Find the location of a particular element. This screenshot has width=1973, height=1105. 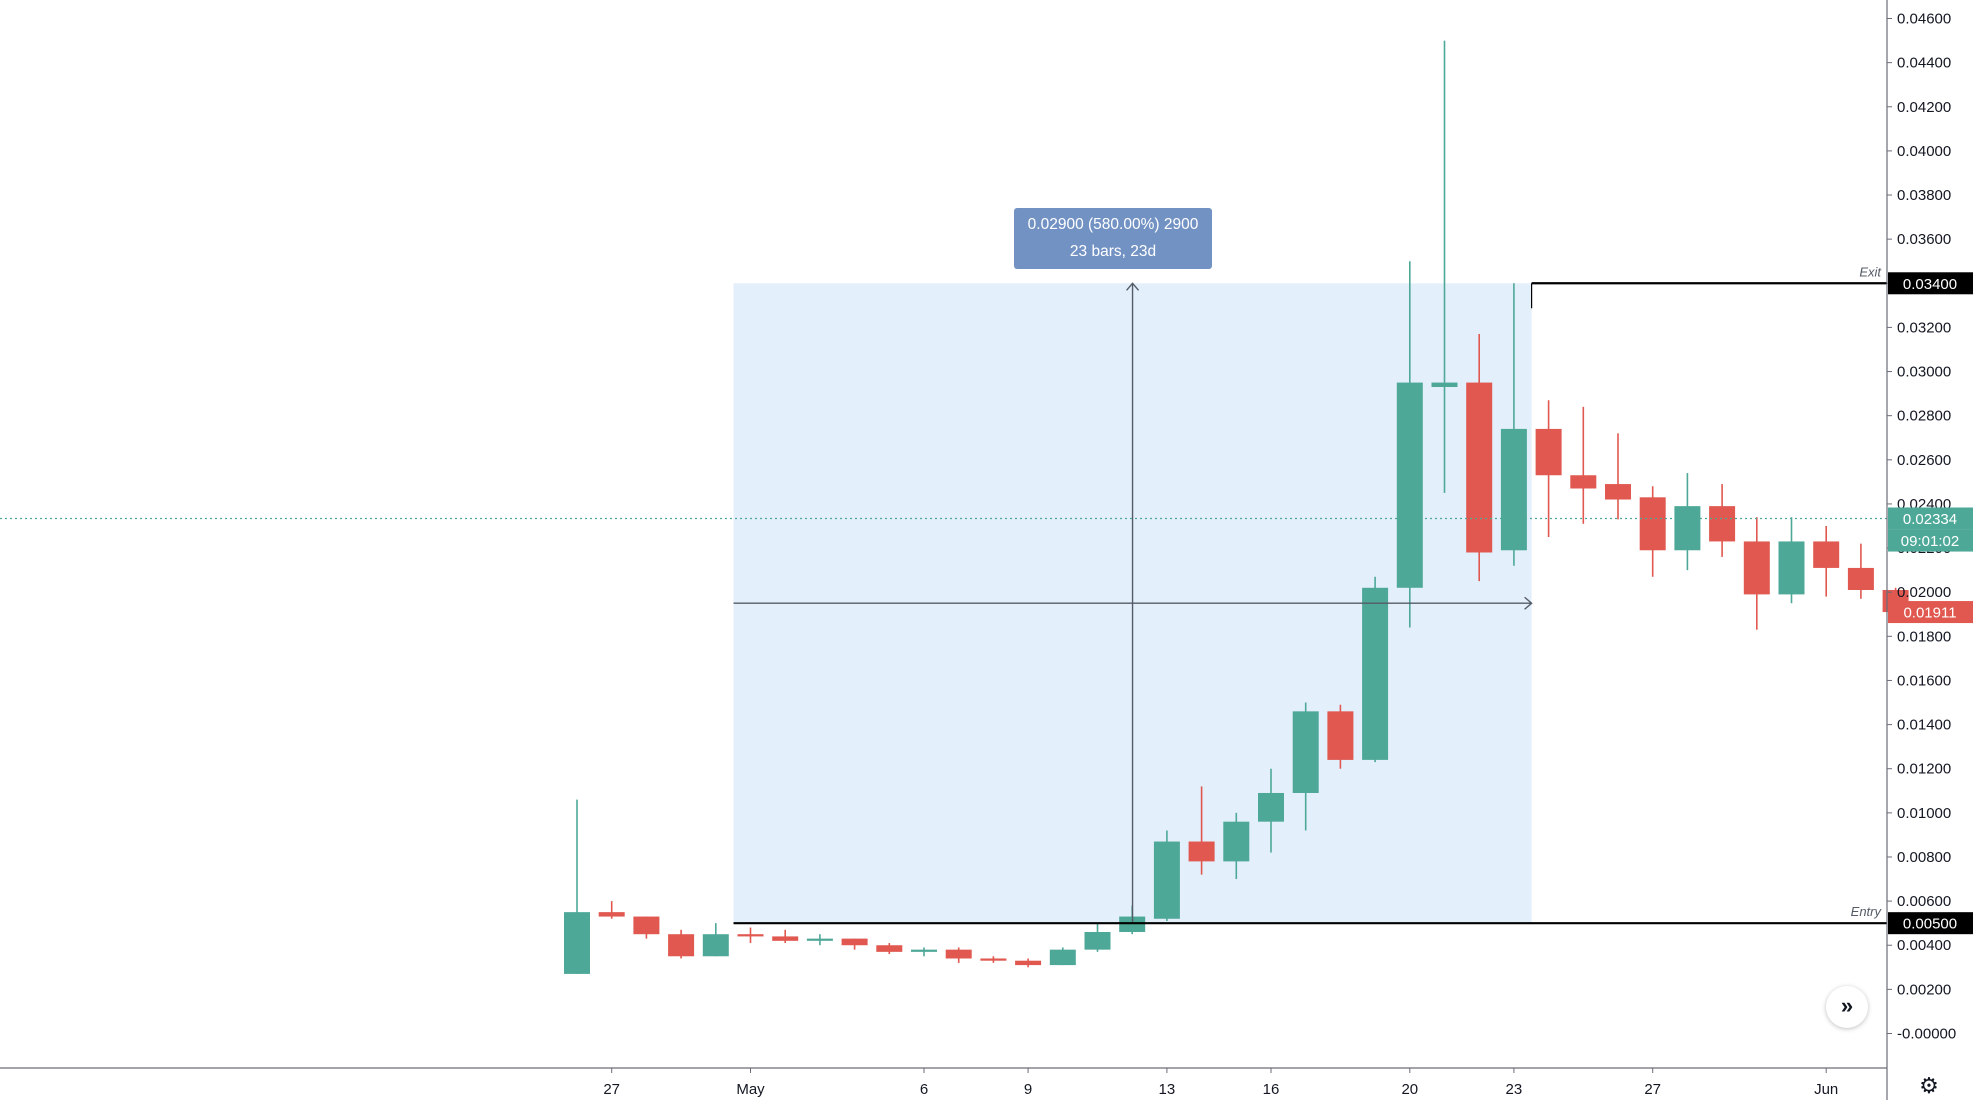

x-tick-label: 23 is located at coordinates (1514, 1089).